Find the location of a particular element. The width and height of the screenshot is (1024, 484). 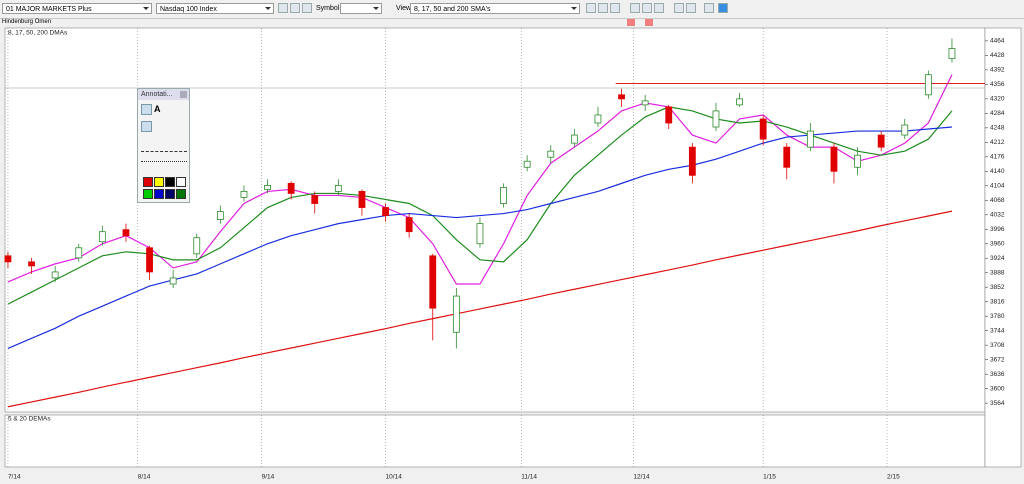

symbol-label: Symbol: is located at coordinates (329, 8).